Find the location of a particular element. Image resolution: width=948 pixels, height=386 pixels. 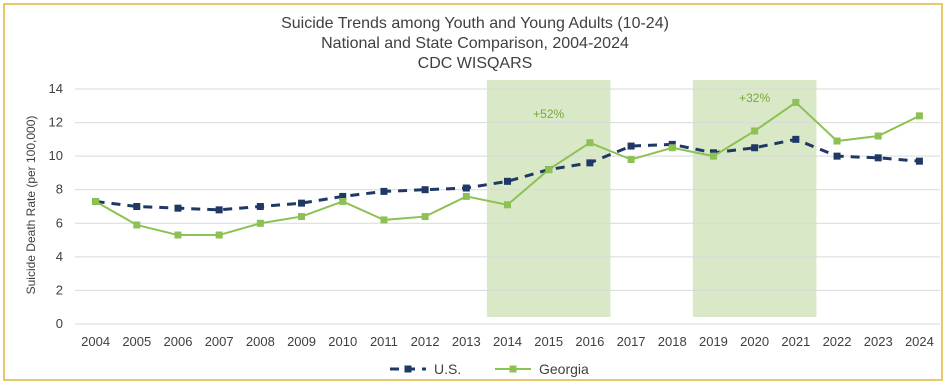

y-tick-label-8: 8 is located at coordinates (59, 189).